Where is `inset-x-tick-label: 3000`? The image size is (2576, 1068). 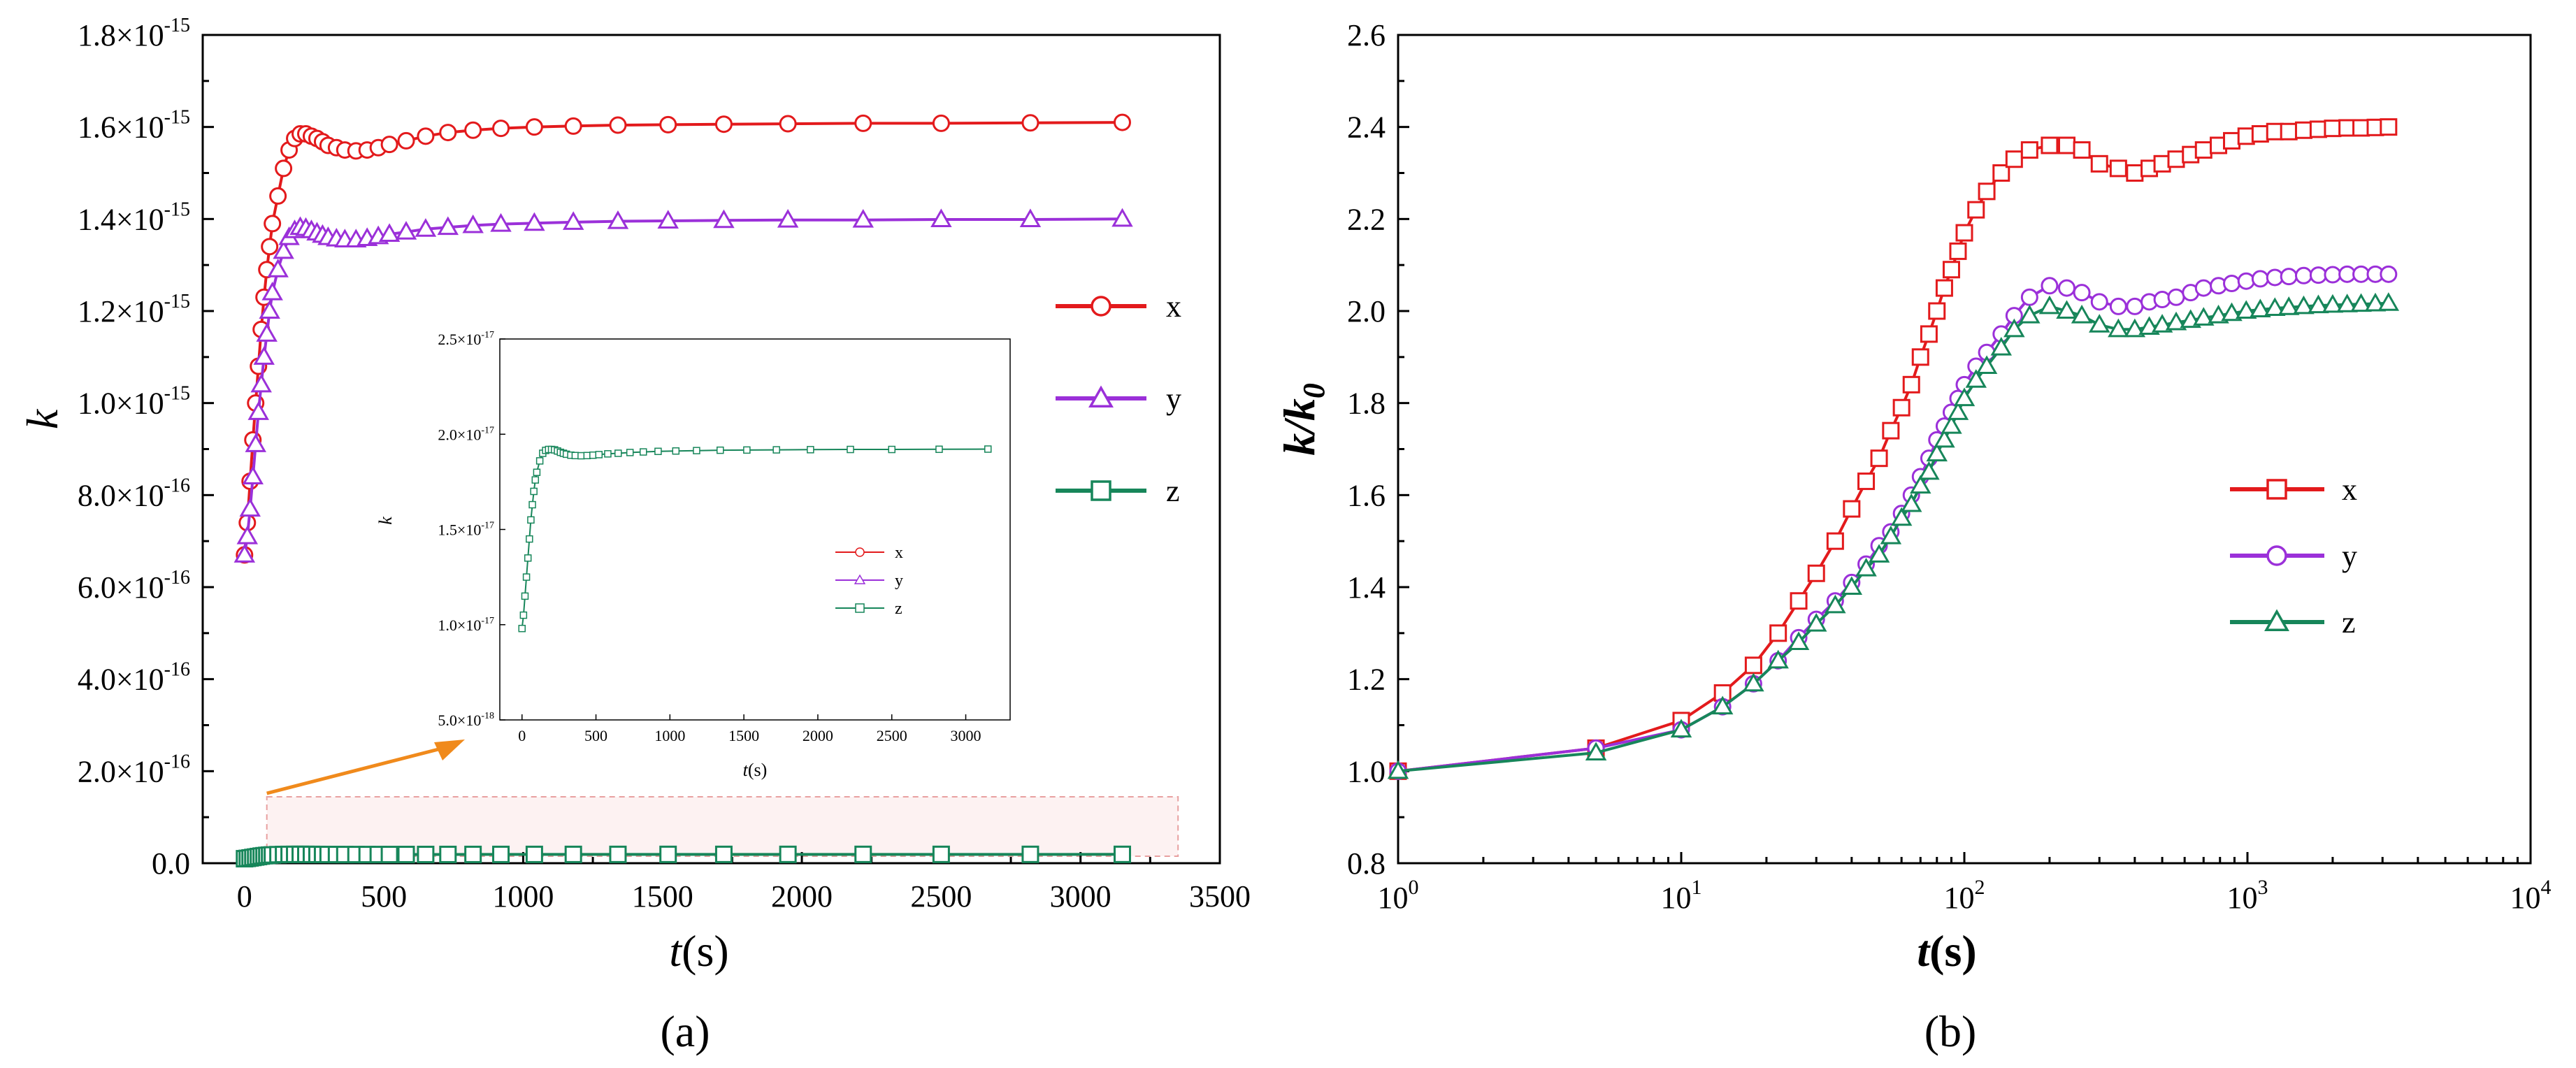 inset-x-tick-label: 3000 is located at coordinates (966, 735).